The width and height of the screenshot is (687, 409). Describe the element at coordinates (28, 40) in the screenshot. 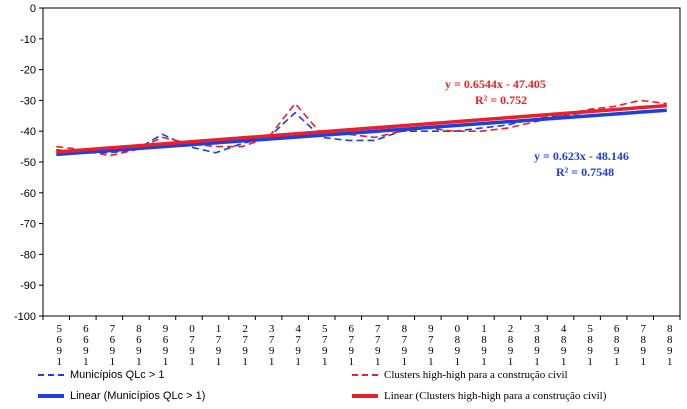

I see `y-tick-label: -10` at that location.